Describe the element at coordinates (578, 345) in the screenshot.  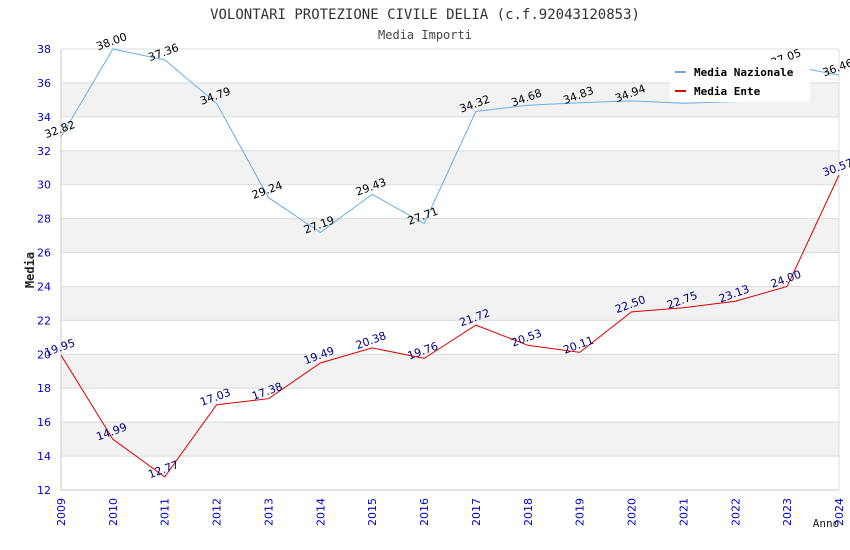
I see `data-label-s1-2019: 20.11` at that location.